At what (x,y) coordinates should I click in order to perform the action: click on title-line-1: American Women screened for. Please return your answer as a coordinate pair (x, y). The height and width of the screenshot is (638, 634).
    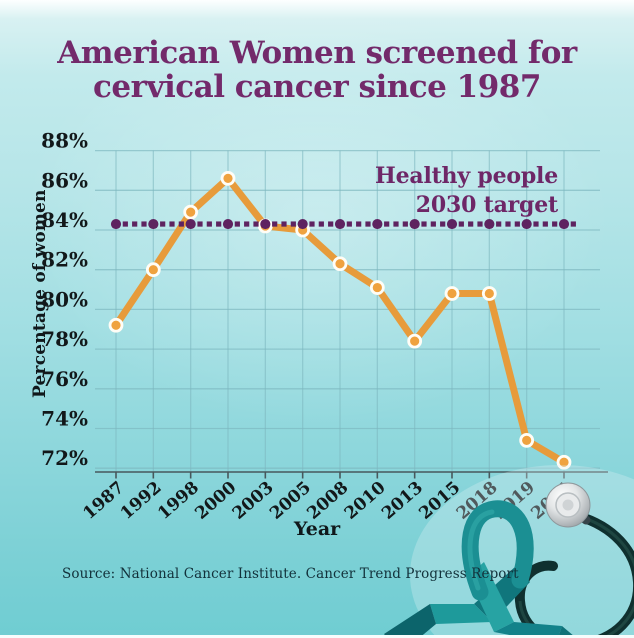
    Looking at the image, I should click on (317, 53).